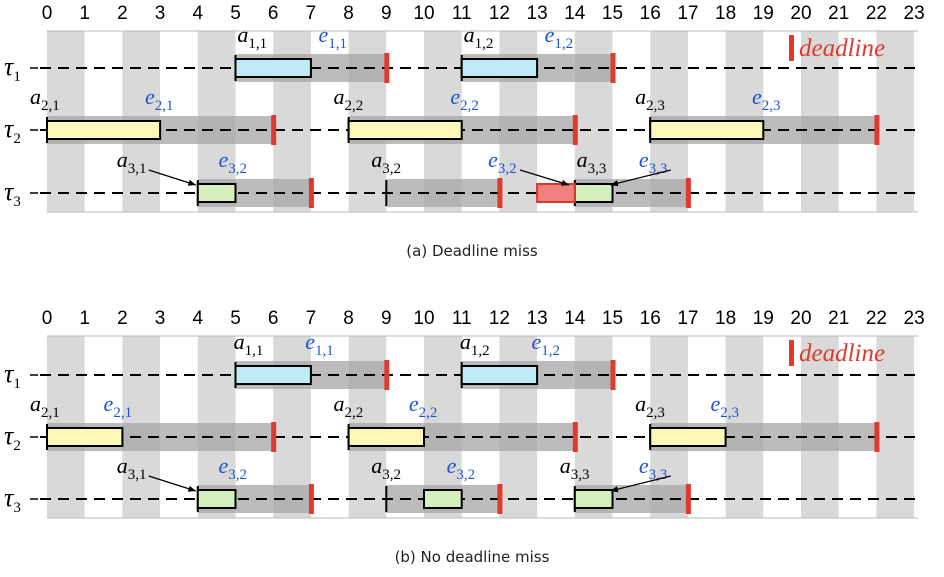 The height and width of the screenshot is (577, 944). Describe the element at coordinates (475, 344) in the screenshot. I see `arrival-label: a1,2` at that location.